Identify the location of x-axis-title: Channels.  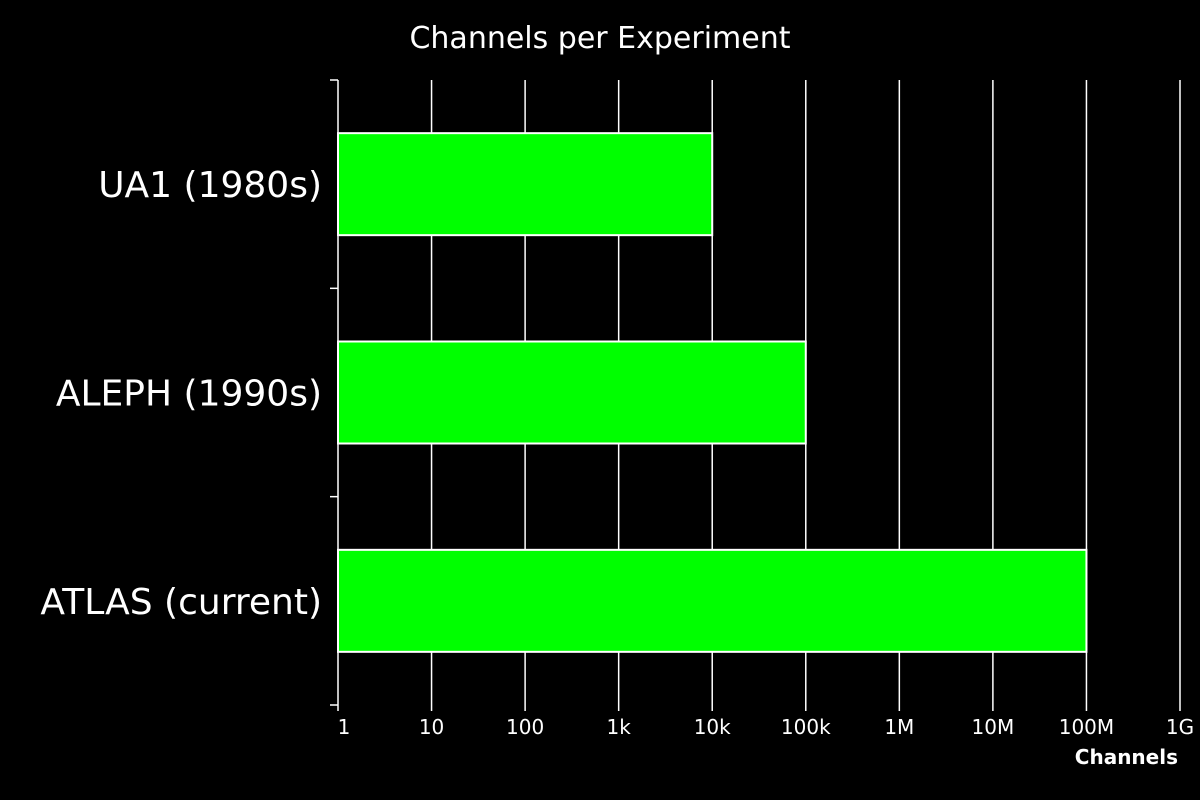
(1126, 757).